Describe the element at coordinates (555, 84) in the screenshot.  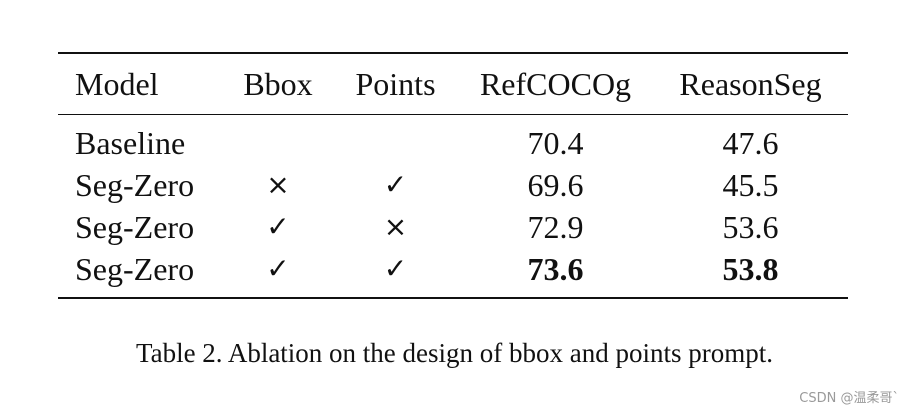
I see `header-refcocog: RefCOCOg` at that location.